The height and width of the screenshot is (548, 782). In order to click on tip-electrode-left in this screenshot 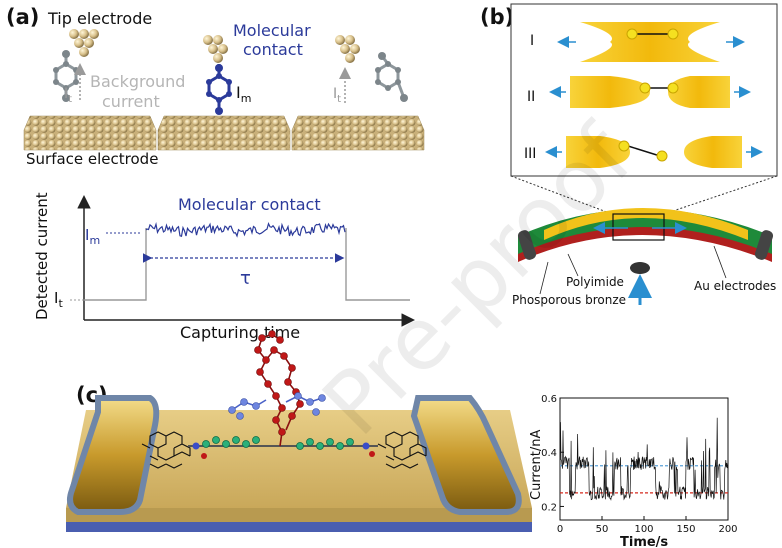, I will do `click(84, 43)`.